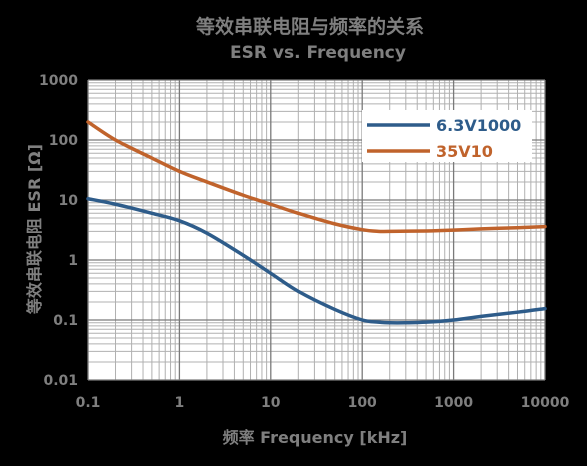 This screenshot has height=466, width=587. What do you see at coordinates (65, 321) in the screenshot?
I see `y-tick-label: 0.1` at bounding box center [65, 321].